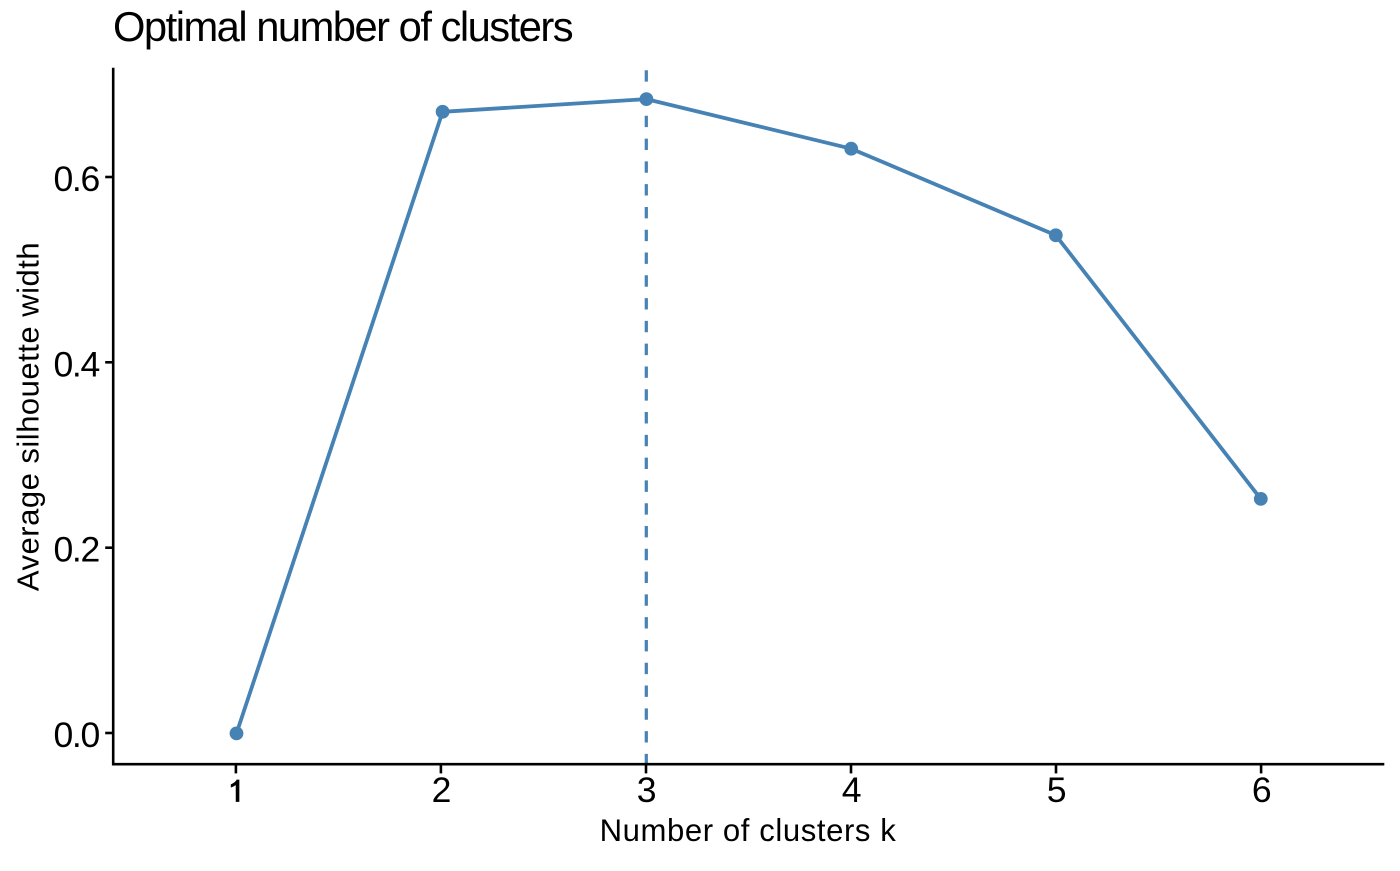 This screenshot has width=1400, height=871. I want to click on svg-text: Number of clusters k, so click(748, 830).